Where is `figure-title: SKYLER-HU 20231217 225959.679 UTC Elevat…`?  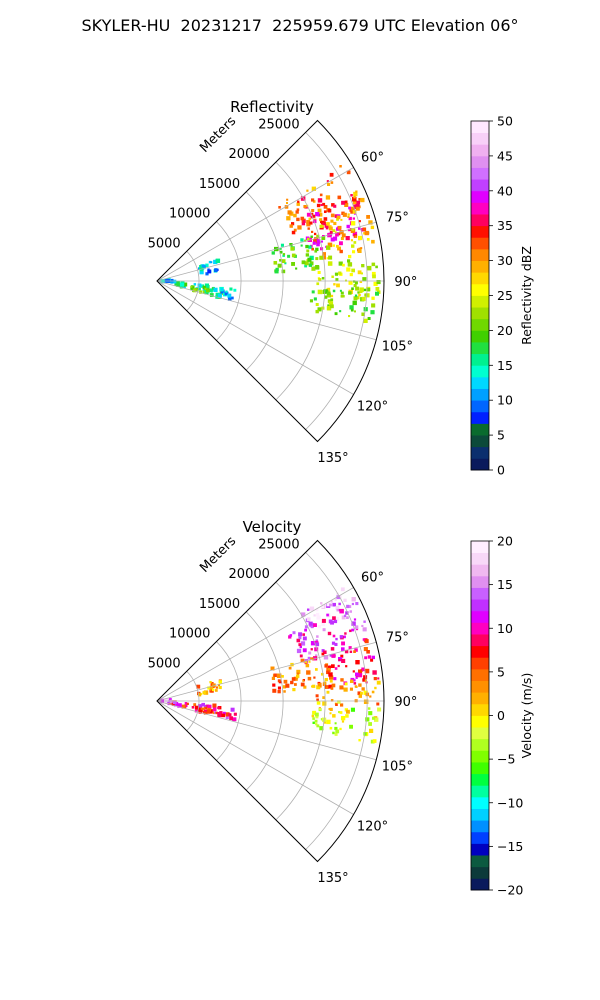
figure-title: SKYLER-HU 20231217 225959.679 UTC Elevat… is located at coordinates (300, 25).